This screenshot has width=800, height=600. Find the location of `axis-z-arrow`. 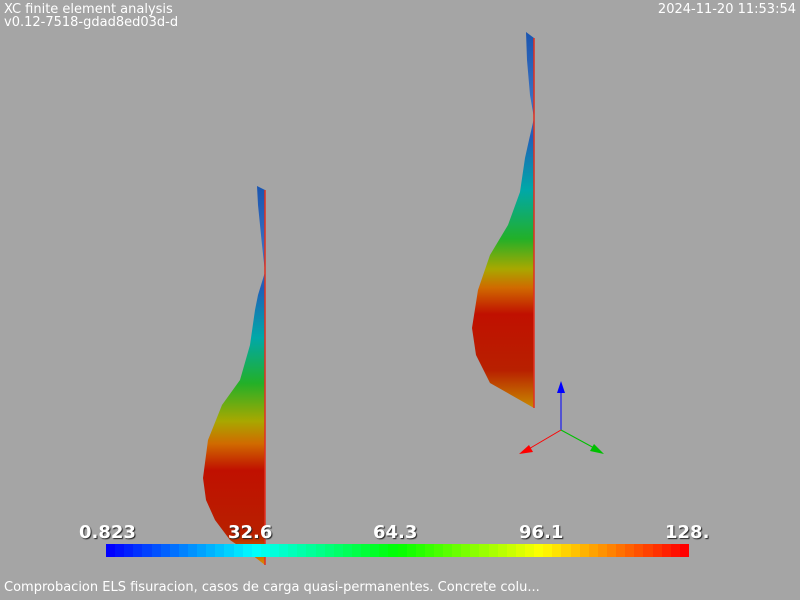

axis-z-arrow is located at coordinates (561, 387).